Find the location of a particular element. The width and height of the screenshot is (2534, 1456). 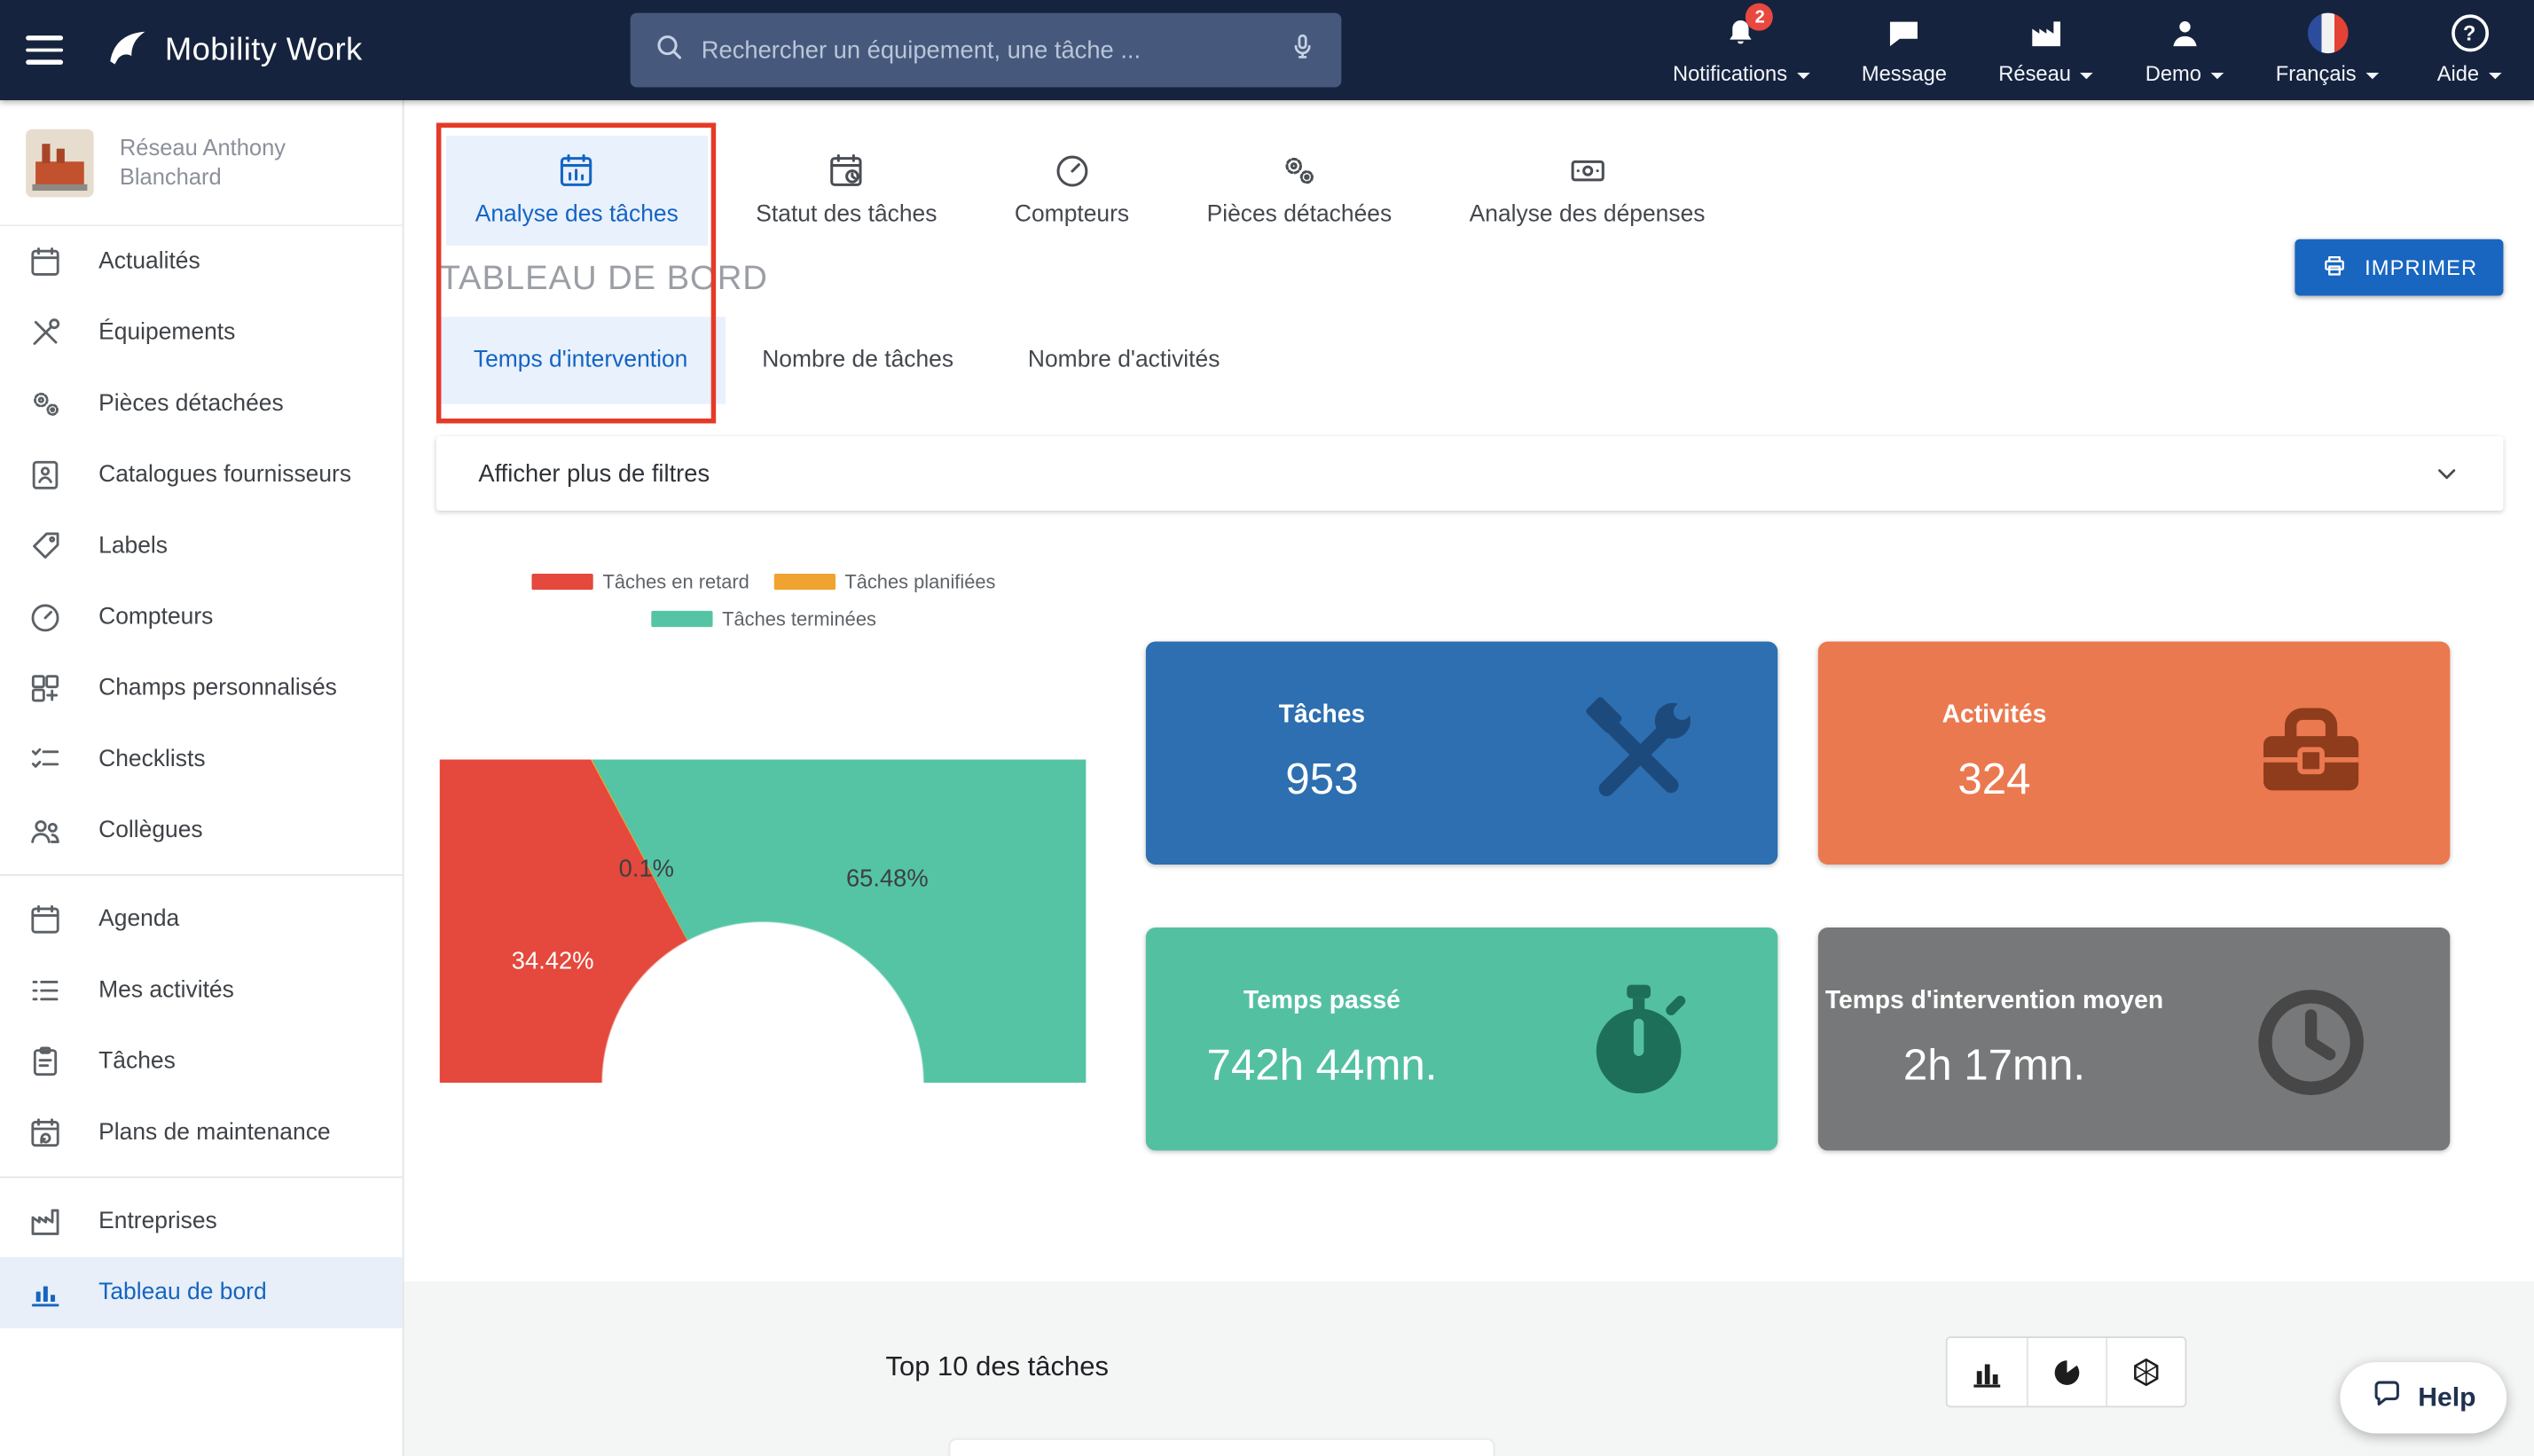

sidebar-item-label: Actualités is located at coordinates (149, 261).